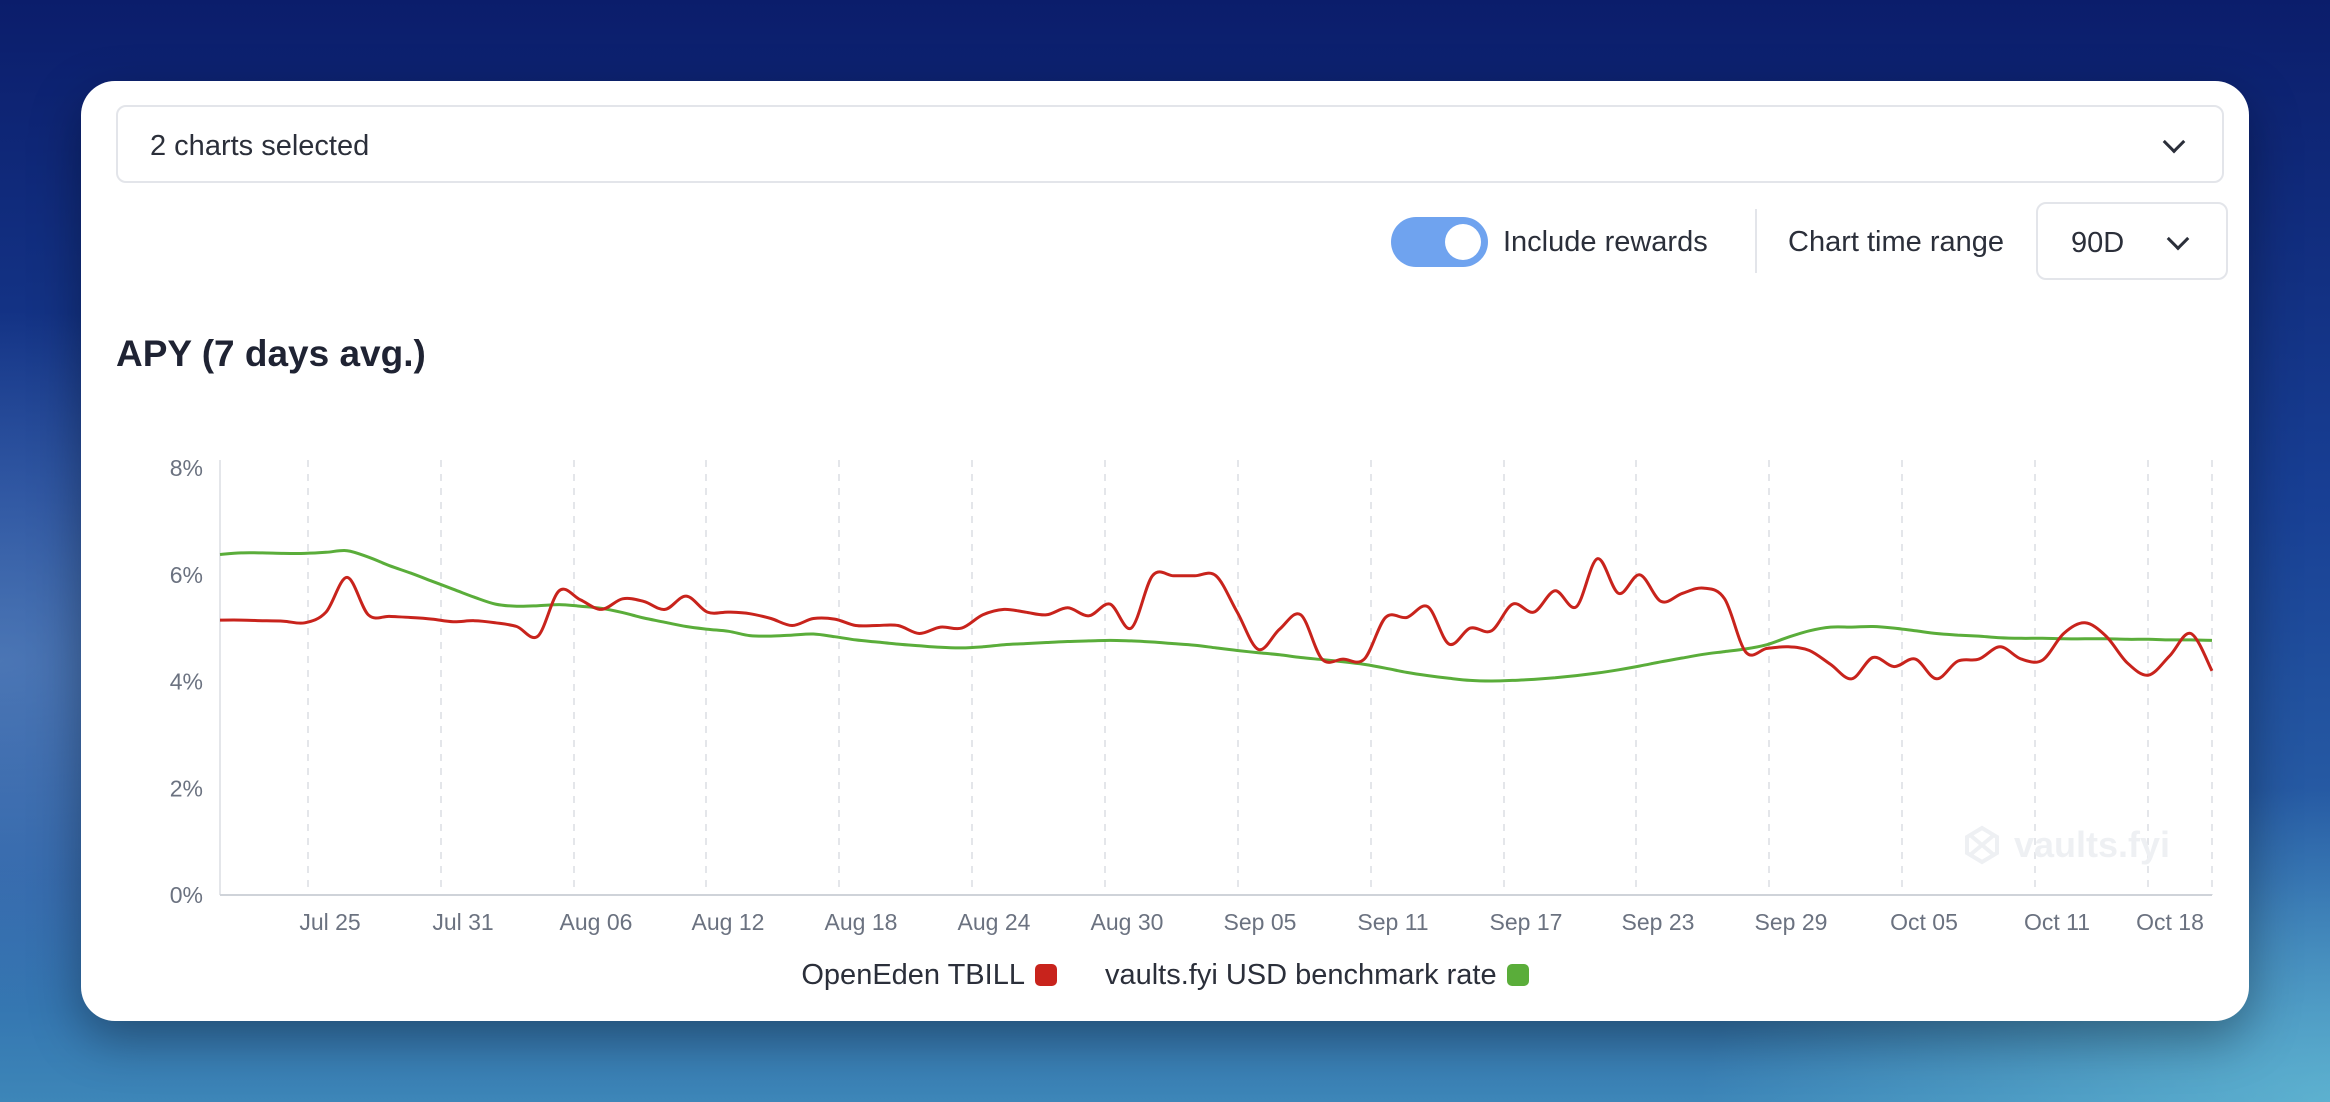  Describe the element at coordinates (1517, 975) in the screenshot. I see `legend-swatch-benchmark` at that location.